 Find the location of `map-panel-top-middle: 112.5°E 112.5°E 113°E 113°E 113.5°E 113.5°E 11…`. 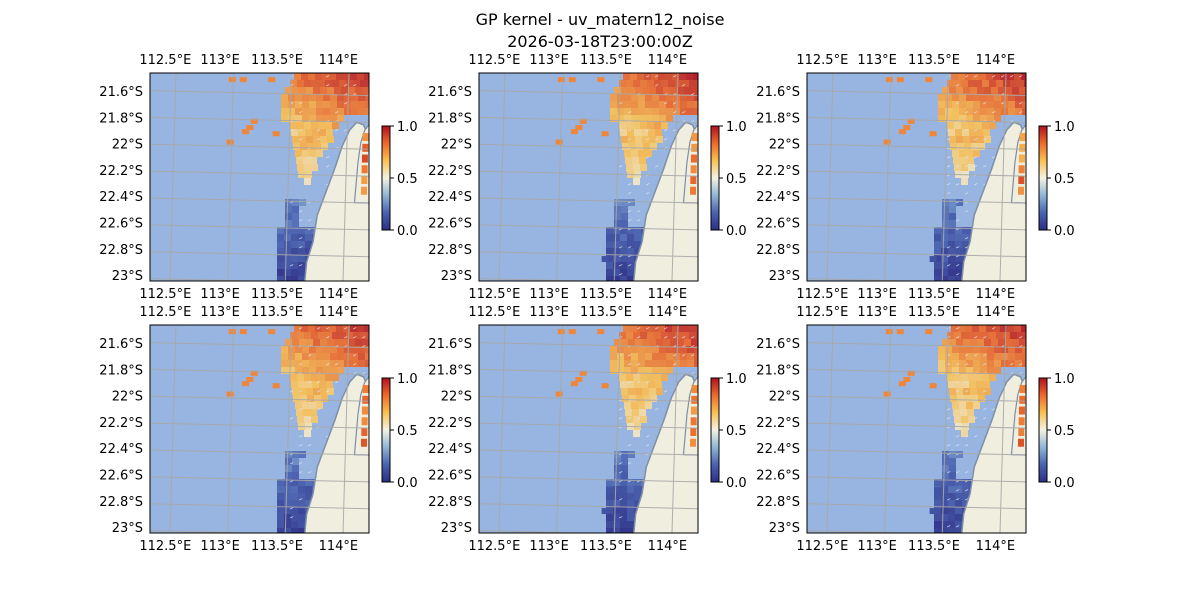

map-panel-top-middle: 112.5°E 112.5°E 113°E 113°E 113.5°E 113.5°E 11… is located at coordinates (587, 177).